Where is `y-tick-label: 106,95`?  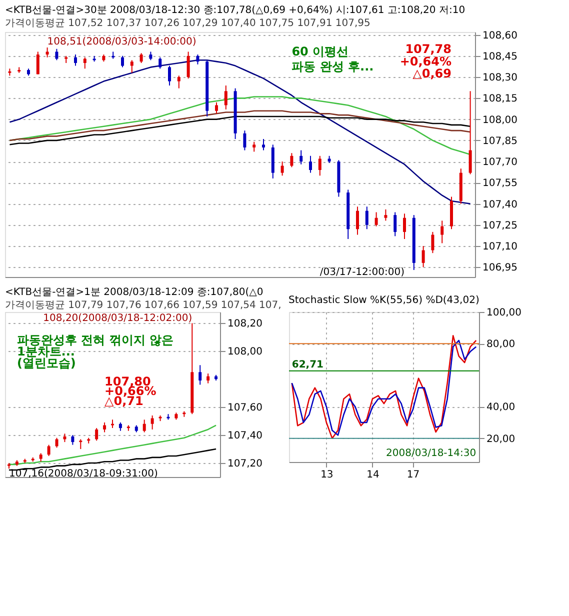
y-tick-label: 106,95 is located at coordinates (500, 268).